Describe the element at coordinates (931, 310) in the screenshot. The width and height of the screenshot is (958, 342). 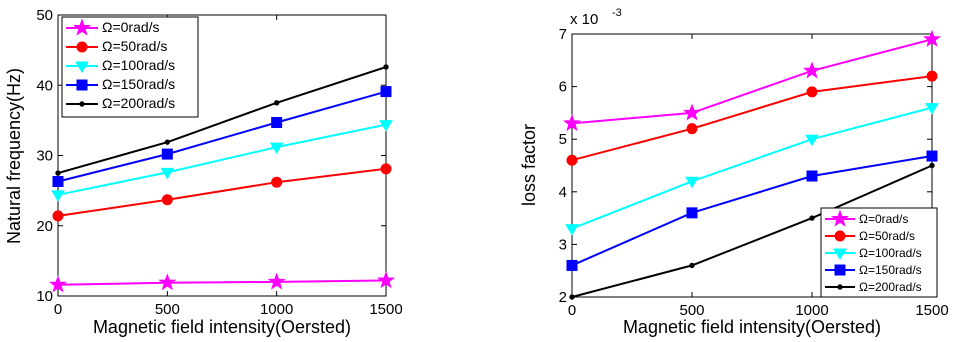
I see `x-tick-label: 1500` at that location.